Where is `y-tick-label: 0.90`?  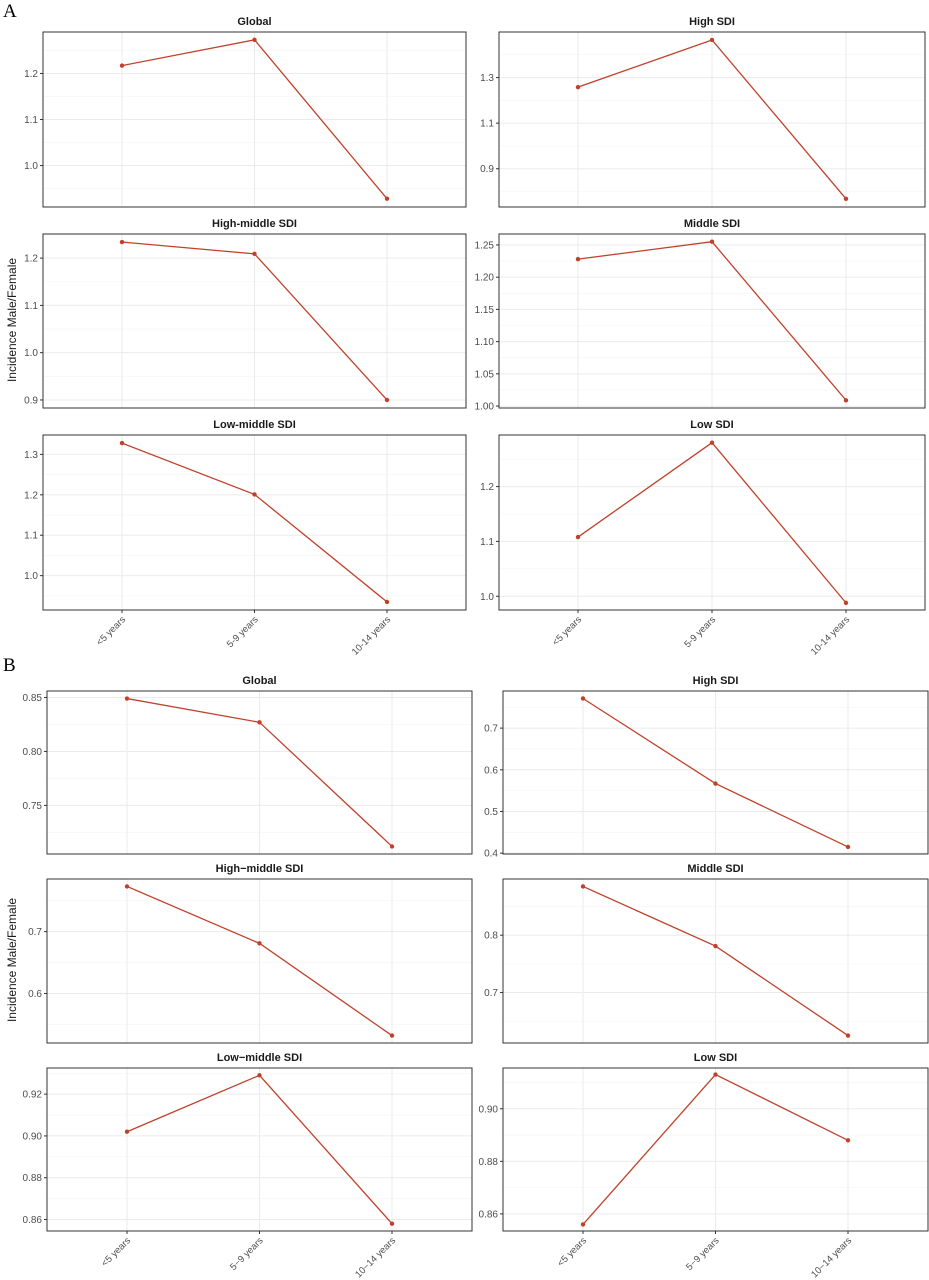 y-tick-label: 0.90 is located at coordinates (489, 1109).